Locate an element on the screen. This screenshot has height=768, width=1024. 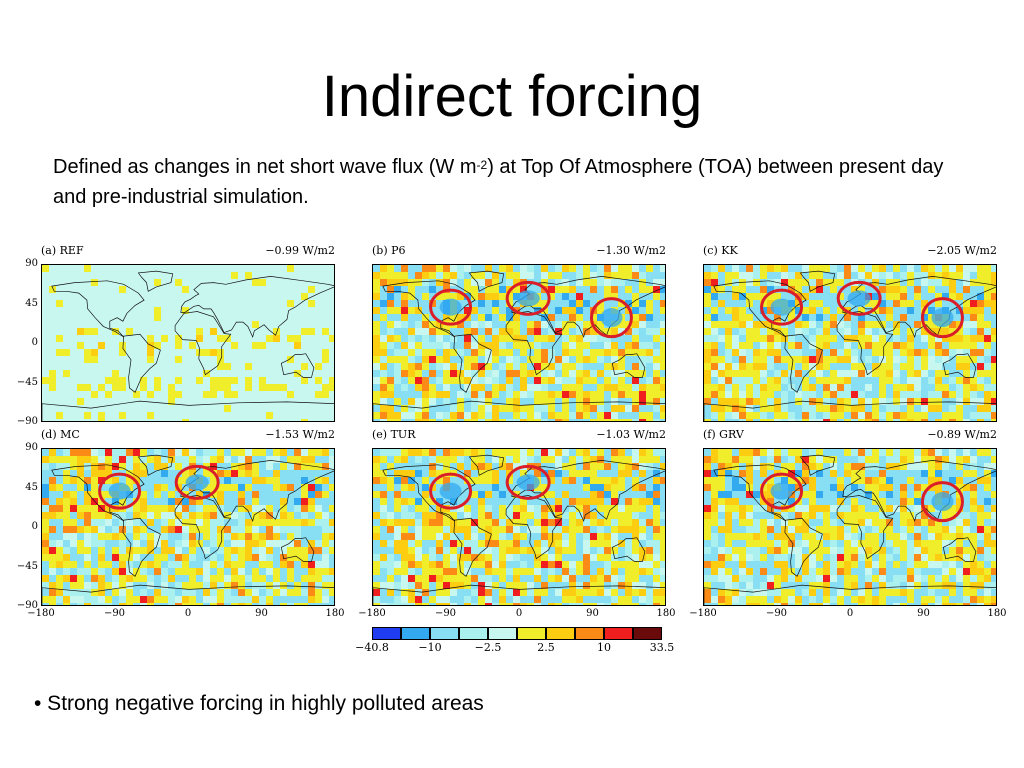
coastline is located at coordinates (297, 365).